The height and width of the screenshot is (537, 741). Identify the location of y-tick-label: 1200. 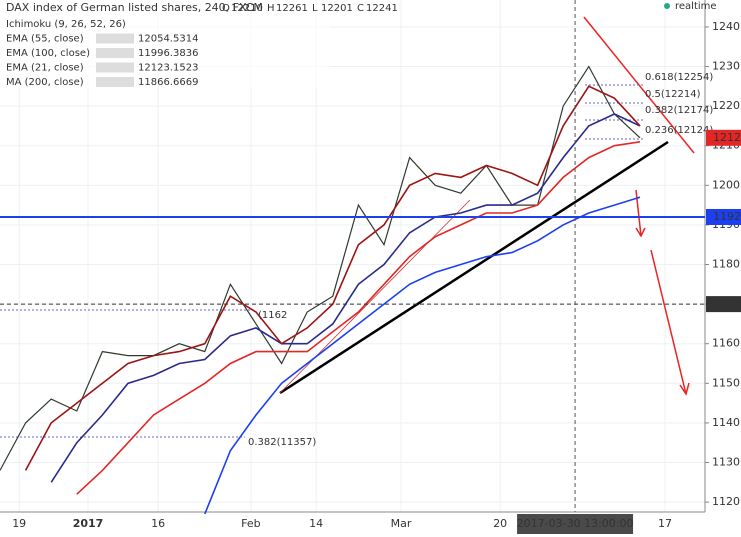
(726, 184).